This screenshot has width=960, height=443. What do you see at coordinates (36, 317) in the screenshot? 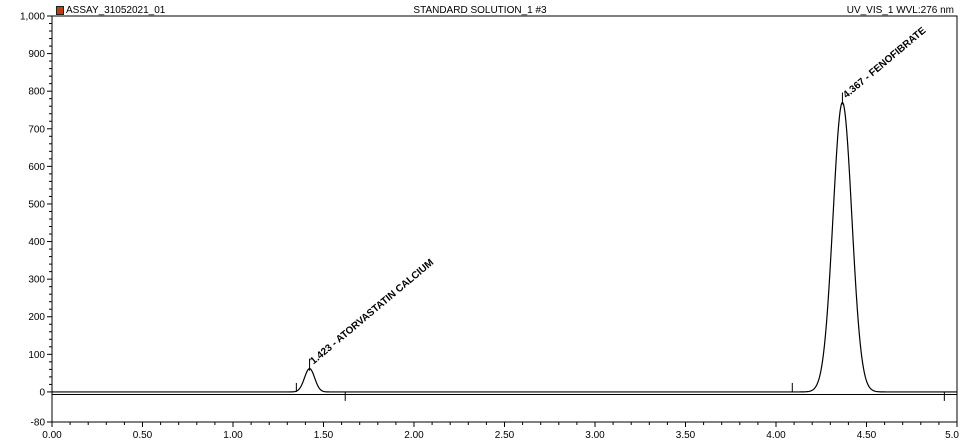
I see `y-tick-label: 200` at bounding box center [36, 317].